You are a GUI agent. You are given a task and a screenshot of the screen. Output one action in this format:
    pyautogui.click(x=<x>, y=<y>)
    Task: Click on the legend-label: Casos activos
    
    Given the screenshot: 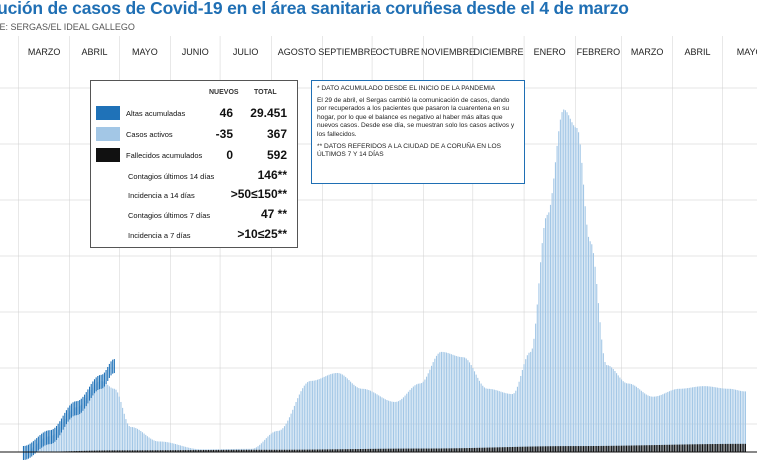 What is the action you would take?
    pyautogui.click(x=149, y=134)
    